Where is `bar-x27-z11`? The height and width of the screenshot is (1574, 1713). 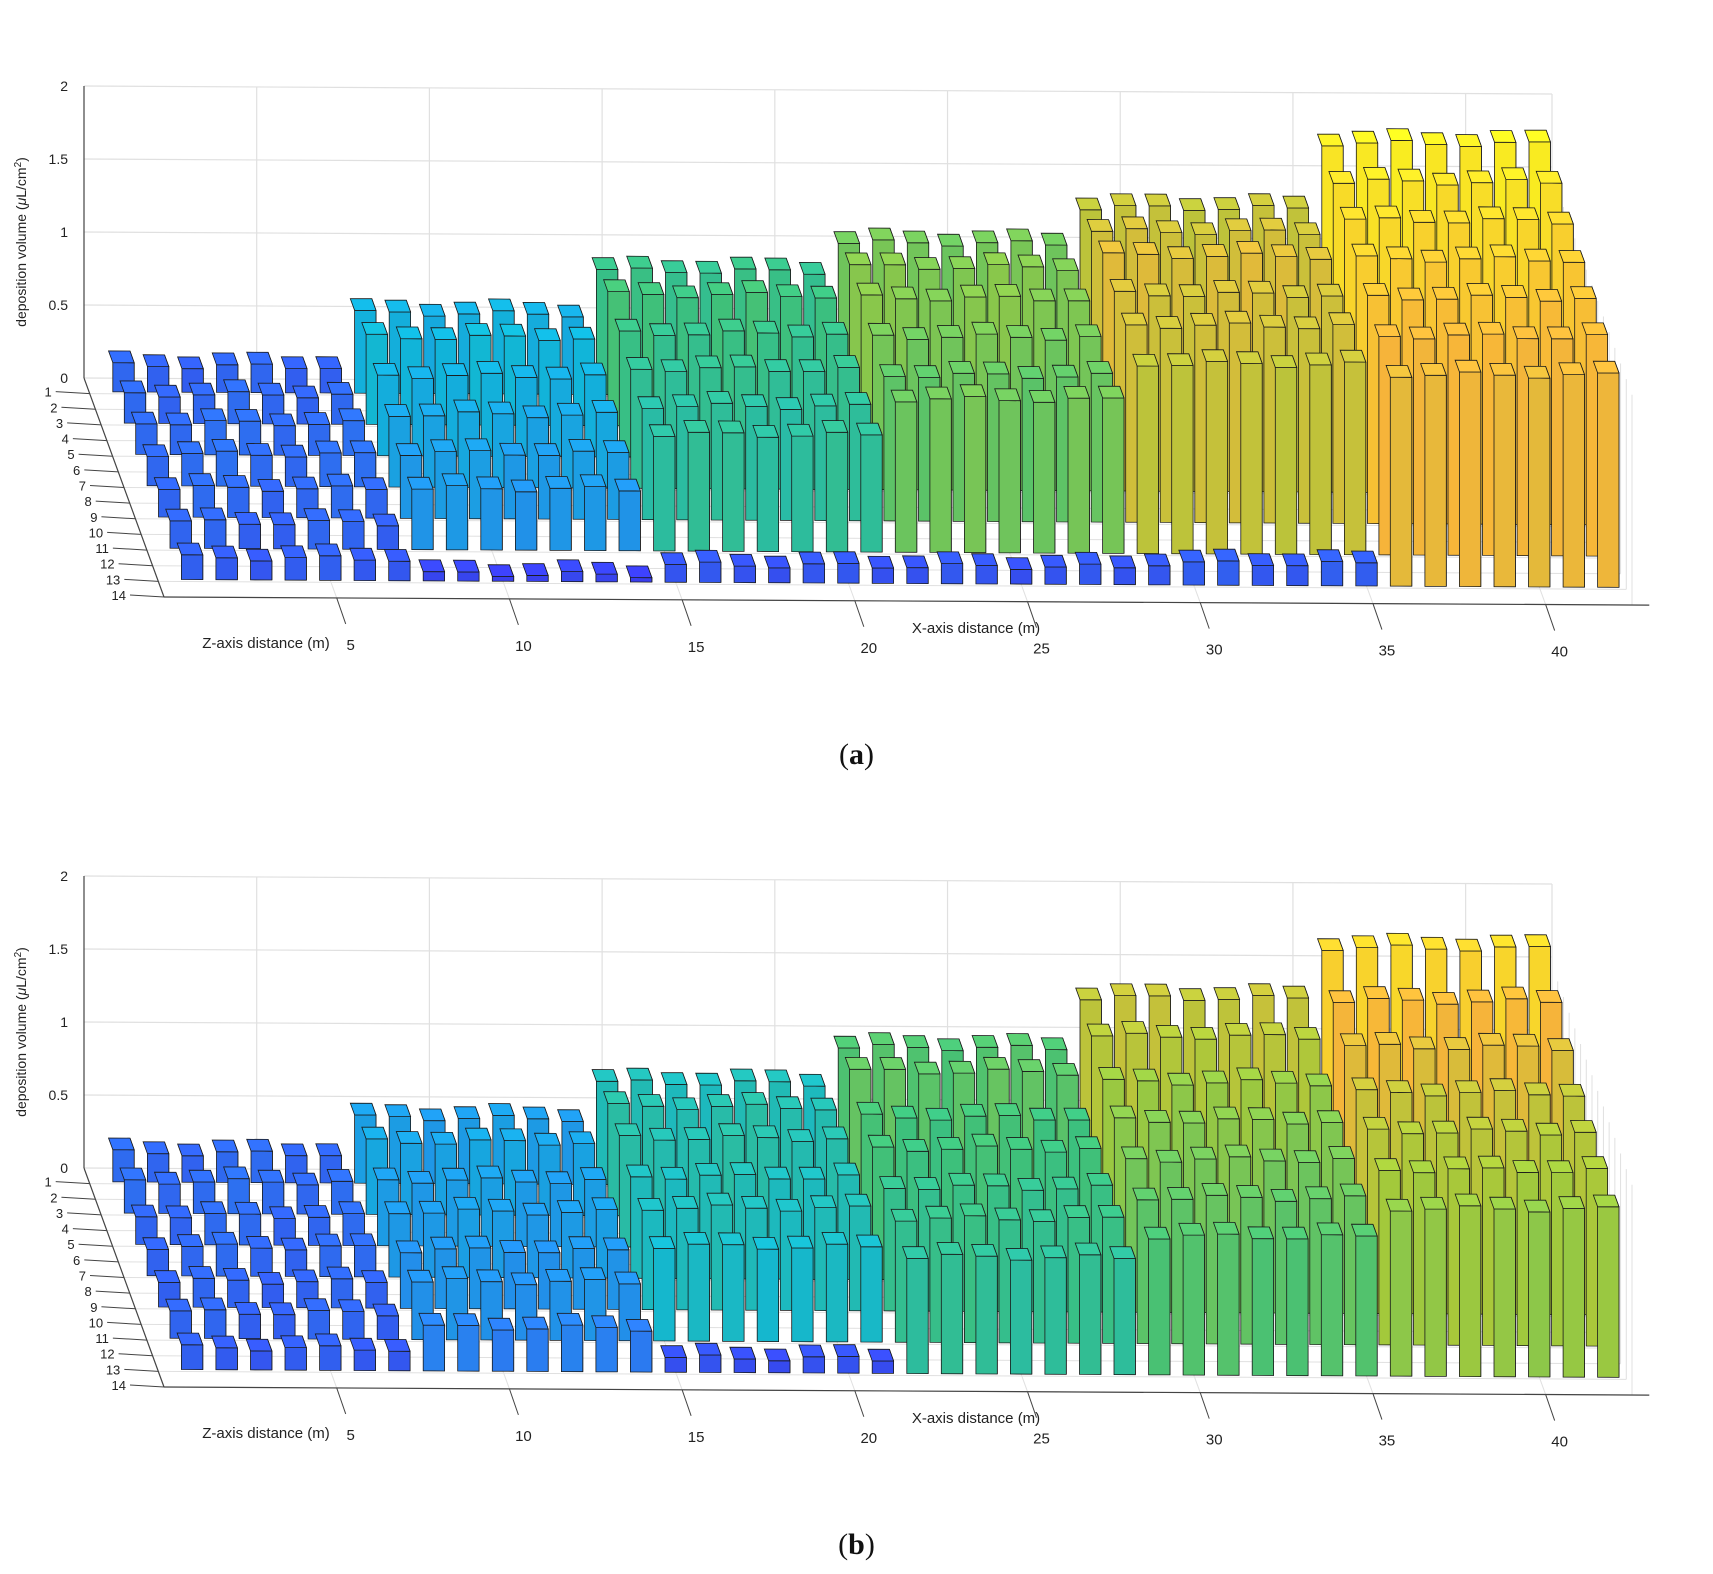 bar-x27-z11 is located at coordinates (1077, 469).